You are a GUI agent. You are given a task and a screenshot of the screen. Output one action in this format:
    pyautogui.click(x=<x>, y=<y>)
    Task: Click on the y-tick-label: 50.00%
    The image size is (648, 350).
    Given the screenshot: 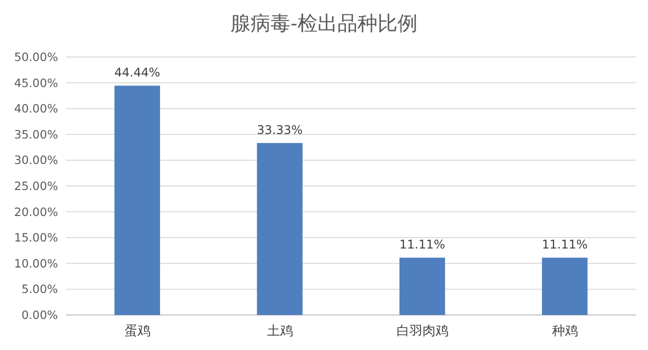 What is the action you would take?
    pyautogui.click(x=36, y=57)
    